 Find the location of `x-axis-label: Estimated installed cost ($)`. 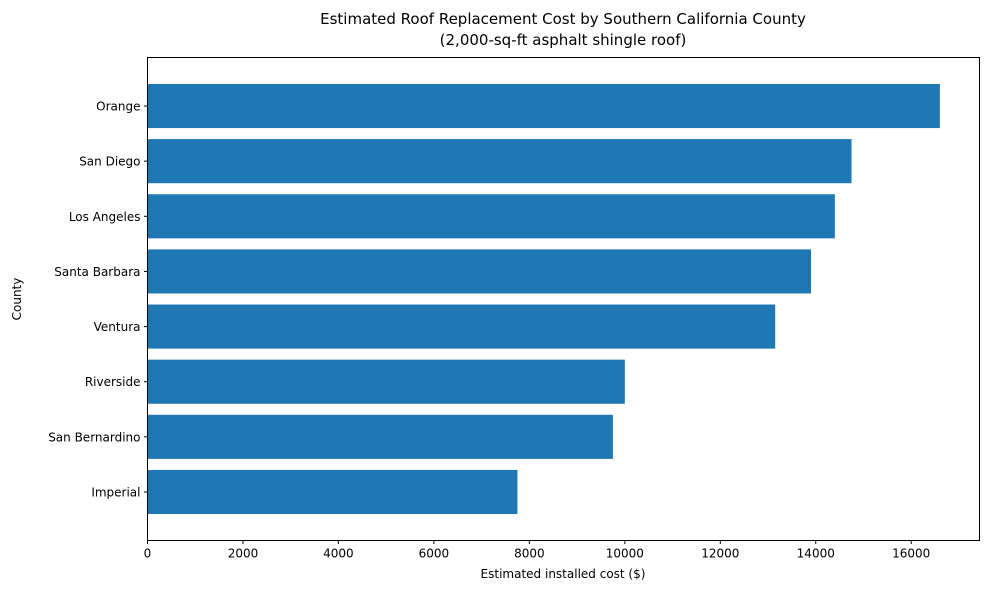

x-axis-label: Estimated installed cost ($) is located at coordinates (563, 574).